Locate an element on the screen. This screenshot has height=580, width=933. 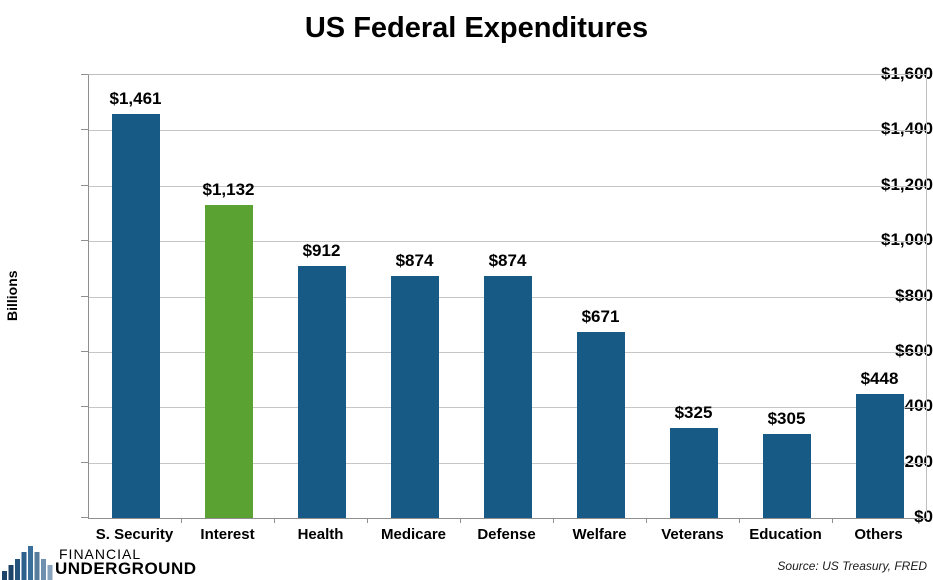
financial-underground-logo: FINANCIAL UNDERGROUND is located at coordinates (127, 562).